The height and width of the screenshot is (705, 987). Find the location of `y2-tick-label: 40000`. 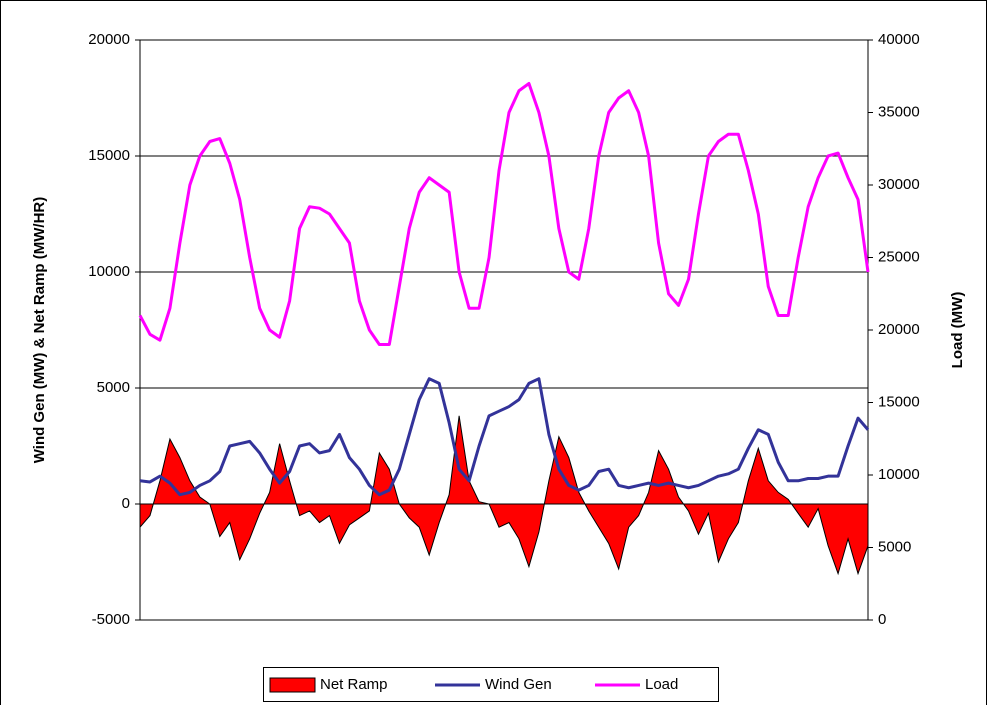

y2-tick-label: 40000 is located at coordinates (899, 39).